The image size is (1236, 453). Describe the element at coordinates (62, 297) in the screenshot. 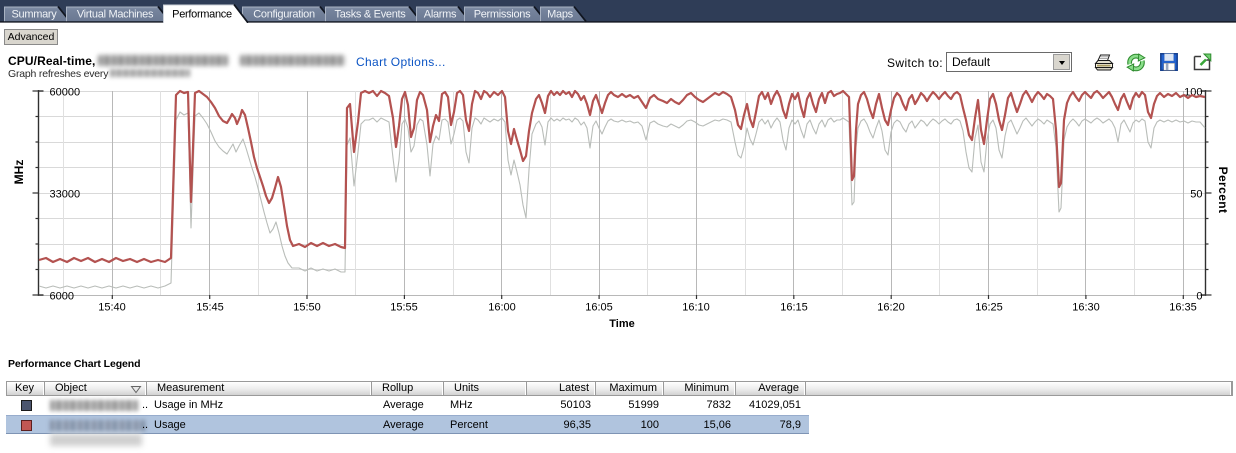

I see `svg-text: 6000` at that location.